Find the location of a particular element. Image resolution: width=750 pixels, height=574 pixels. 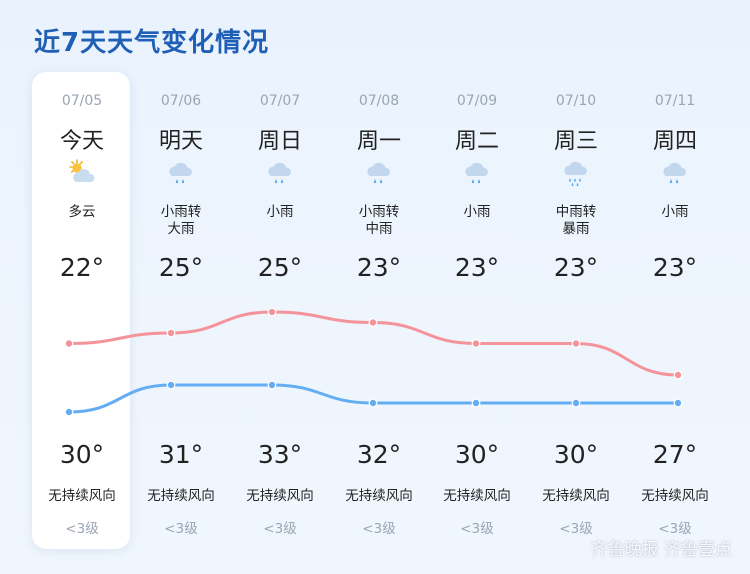

day-label: 周三 is located at coordinates (575, 141).